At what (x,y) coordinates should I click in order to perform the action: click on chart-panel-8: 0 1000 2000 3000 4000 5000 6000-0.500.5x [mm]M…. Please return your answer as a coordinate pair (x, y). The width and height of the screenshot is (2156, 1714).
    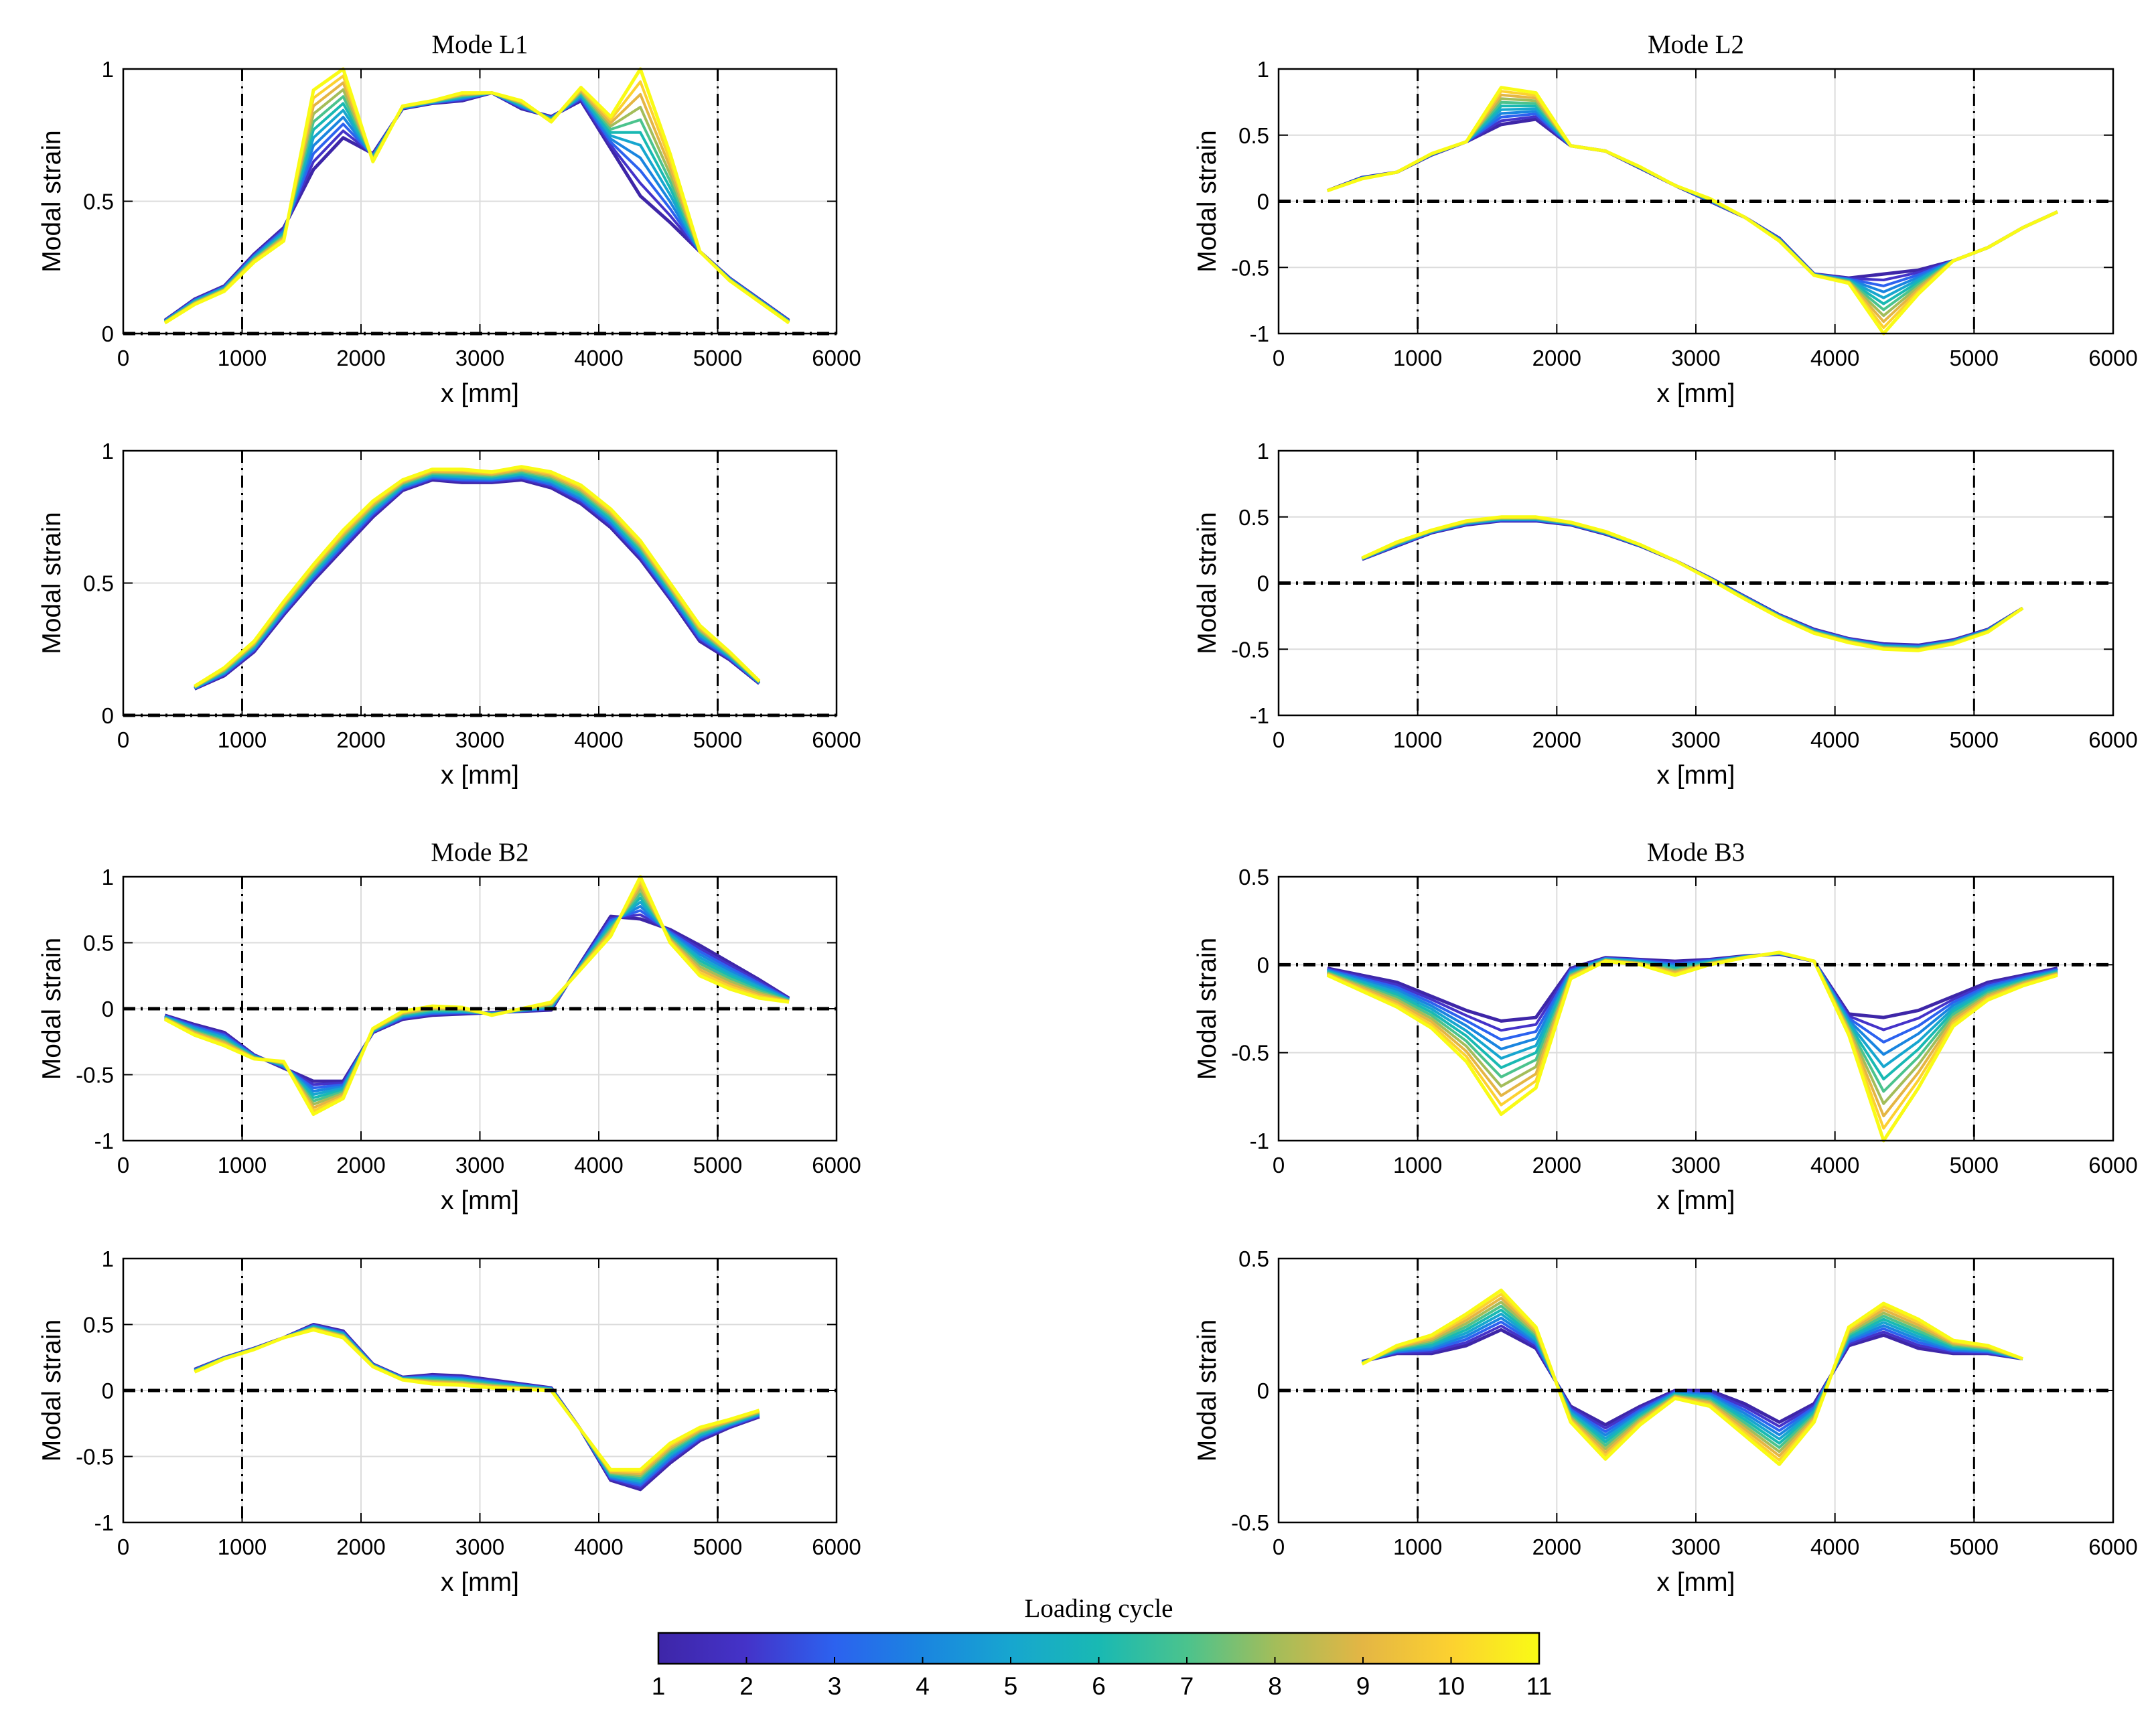
    Looking at the image, I should click on (1665, 1421).